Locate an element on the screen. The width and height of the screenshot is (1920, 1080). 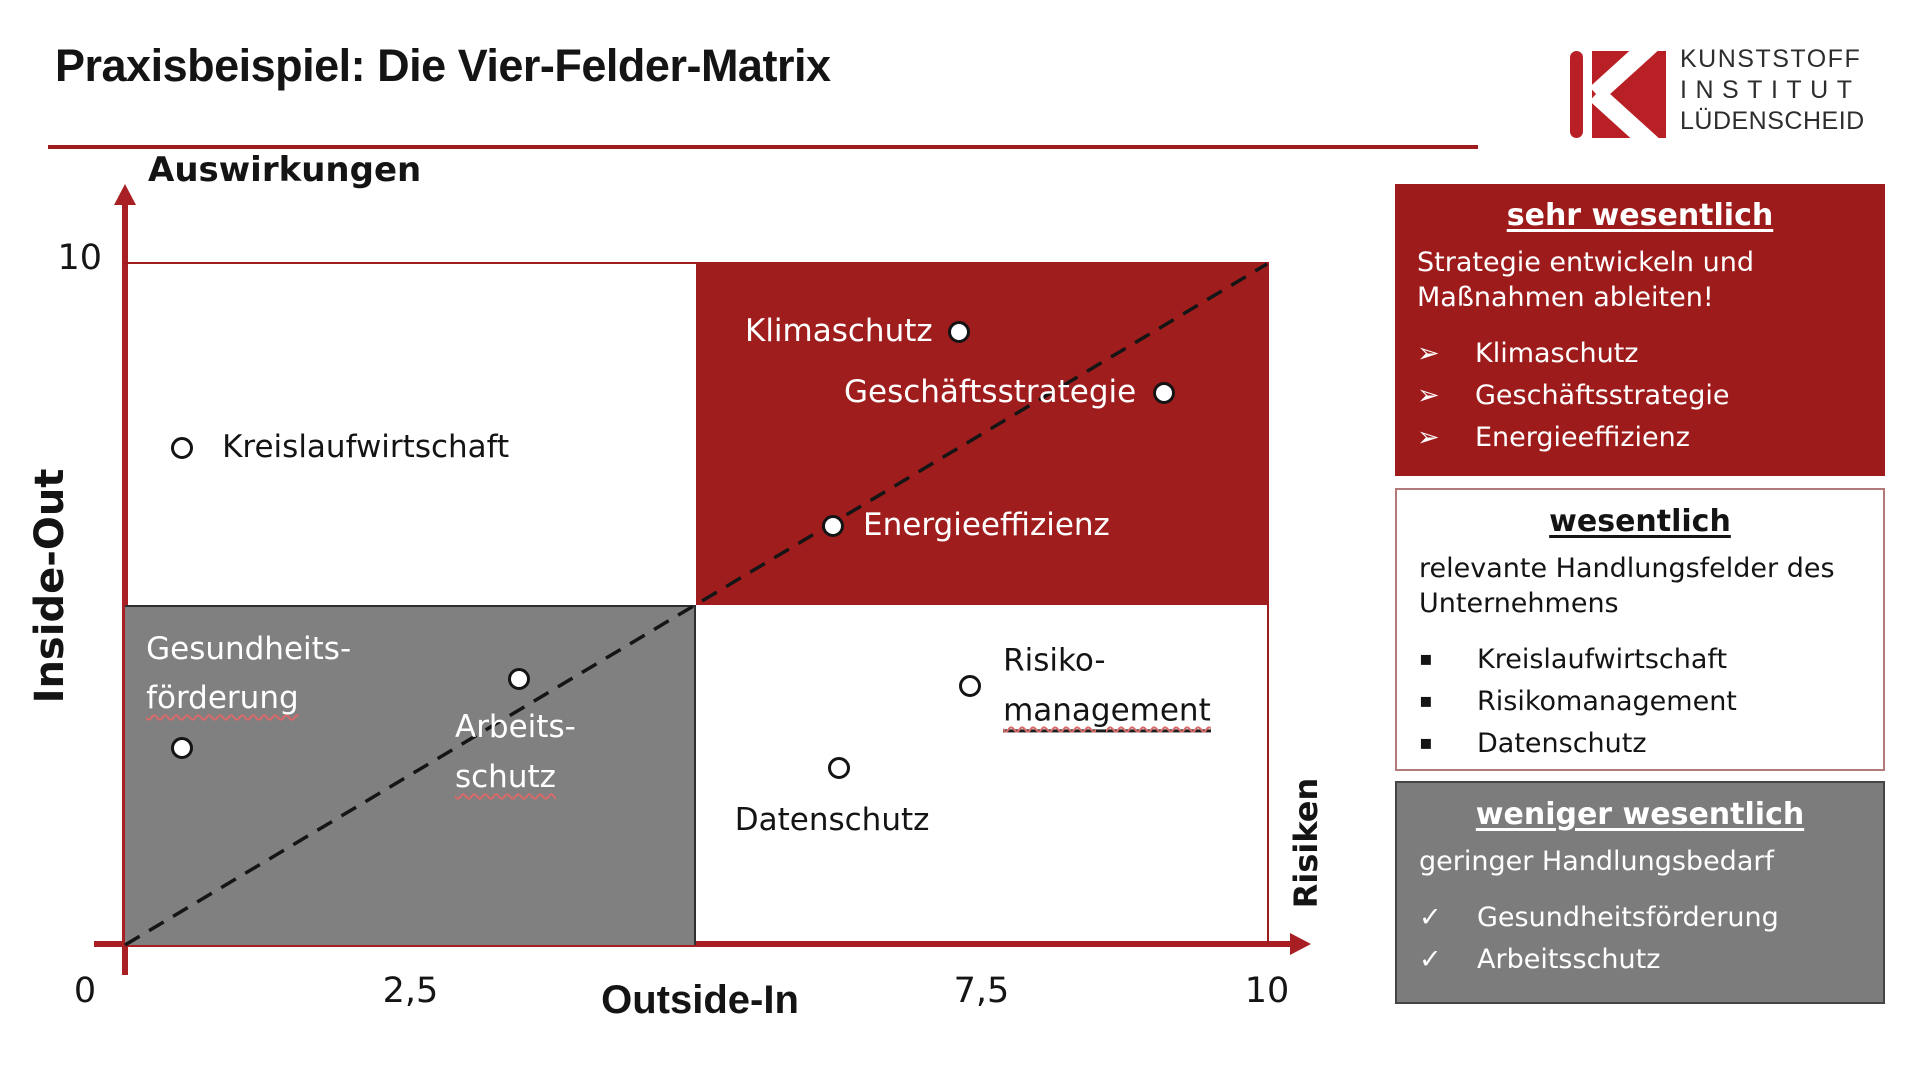
data-point-geschaeftsstrategie is located at coordinates (1164, 393).